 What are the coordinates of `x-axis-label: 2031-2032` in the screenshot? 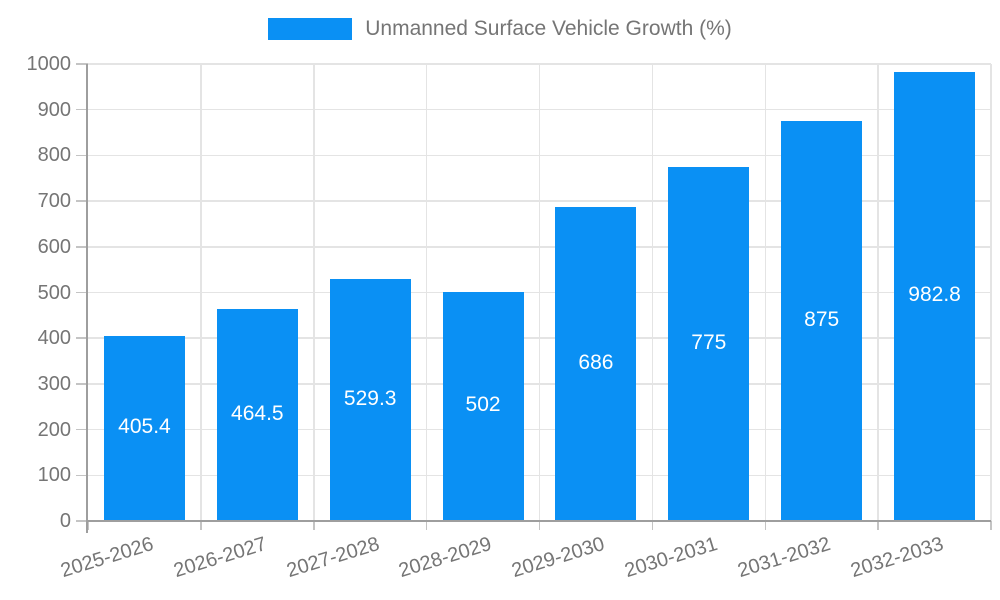 It's located at (784, 558).